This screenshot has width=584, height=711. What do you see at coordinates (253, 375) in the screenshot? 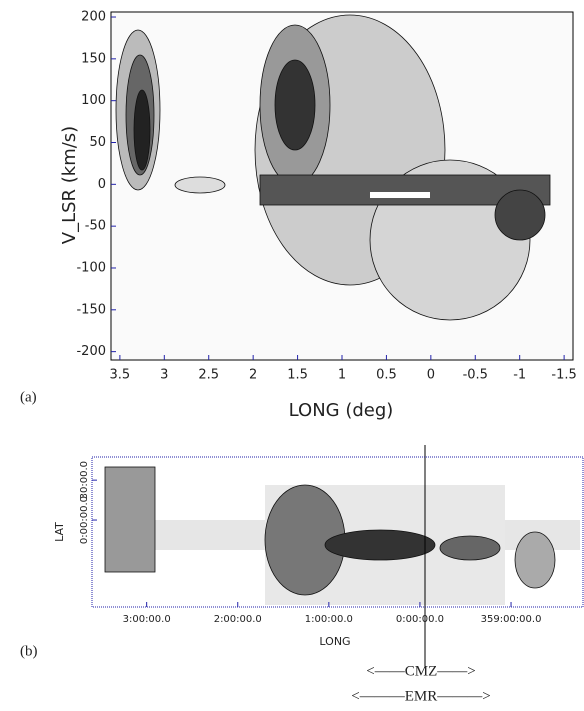
I see `x-tick-label: 2` at bounding box center [253, 375].